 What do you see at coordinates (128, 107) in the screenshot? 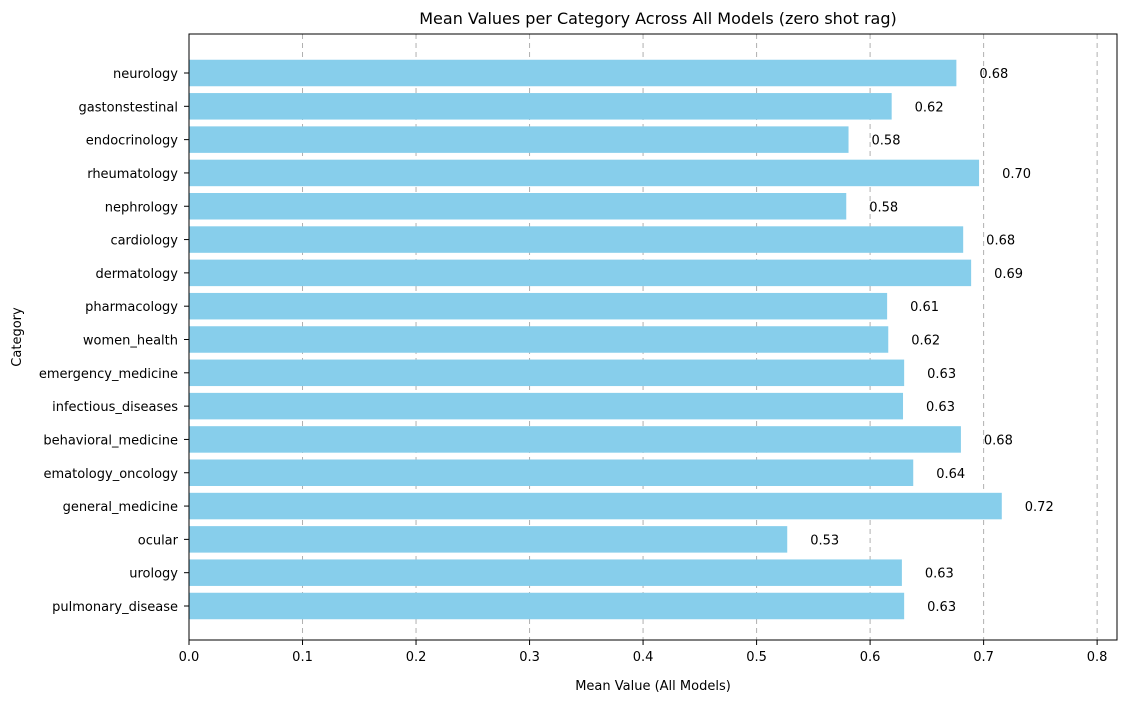
I see `y-tick-label: gastonstestinal` at bounding box center [128, 107].